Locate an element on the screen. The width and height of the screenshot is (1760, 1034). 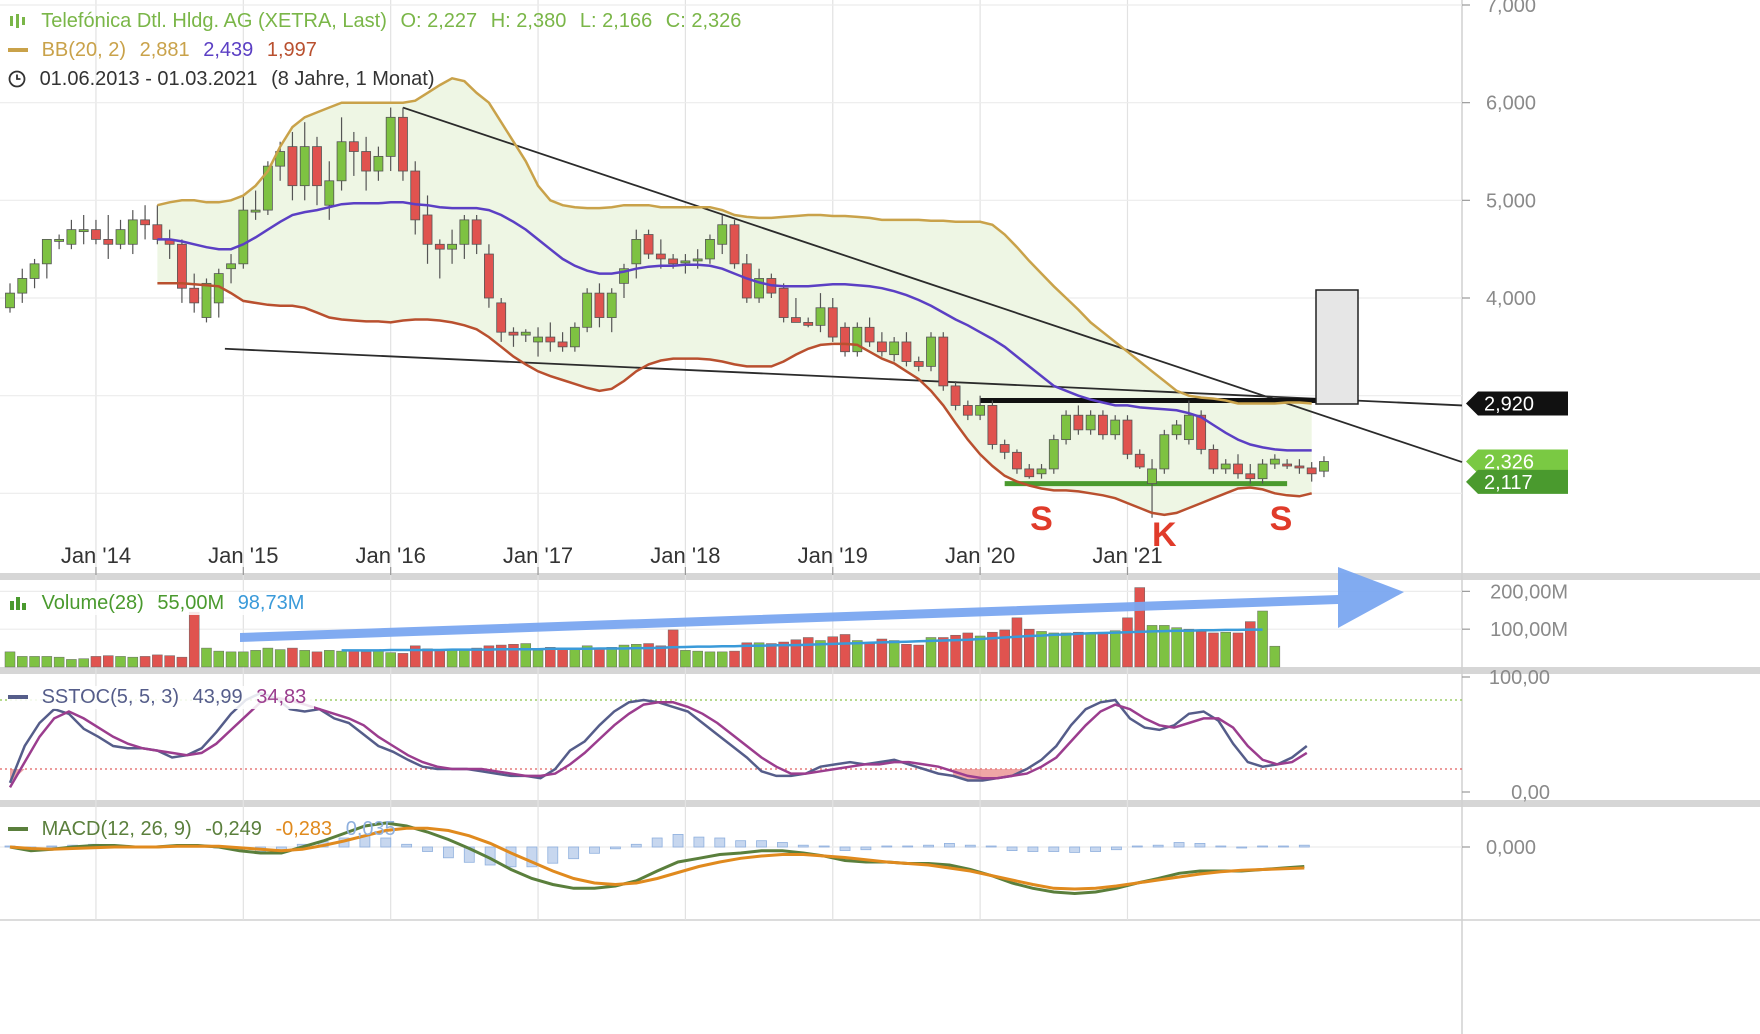
sstoc-d-value: 34,83 is located at coordinates (281, 697).